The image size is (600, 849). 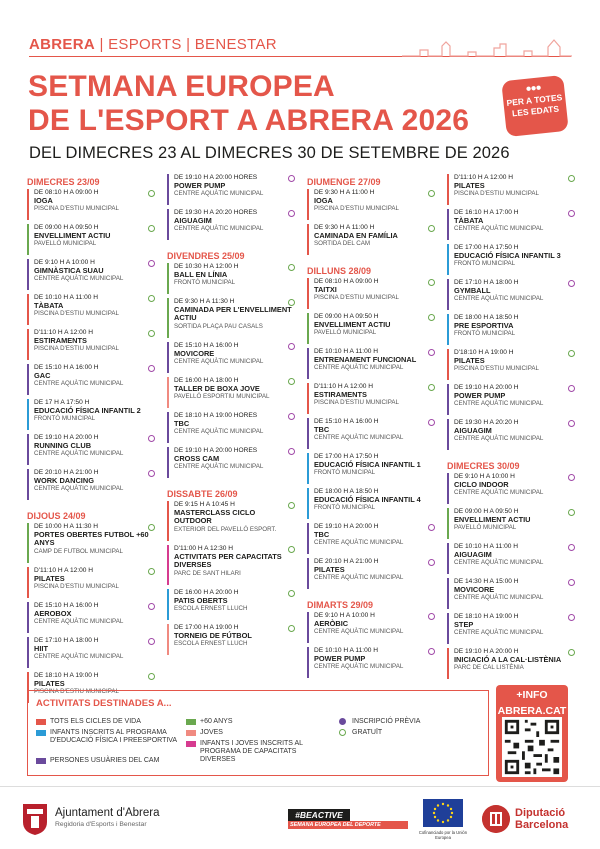 What do you see at coordinates (507, 255) in the screenshot?
I see `event-name: EDUCACIÓ FÍSICA INFANTIL 3` at bounding box center [507, 255].